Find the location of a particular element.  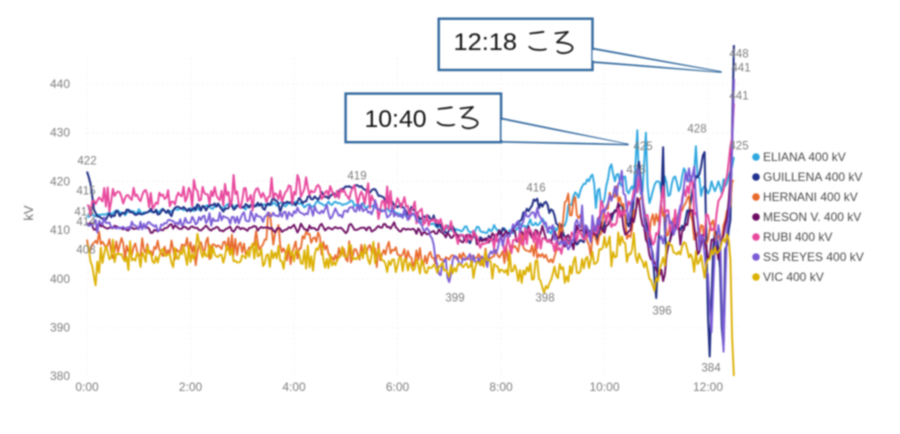

svg-text: VIC 400 kV is located at coordinates (793, 277).